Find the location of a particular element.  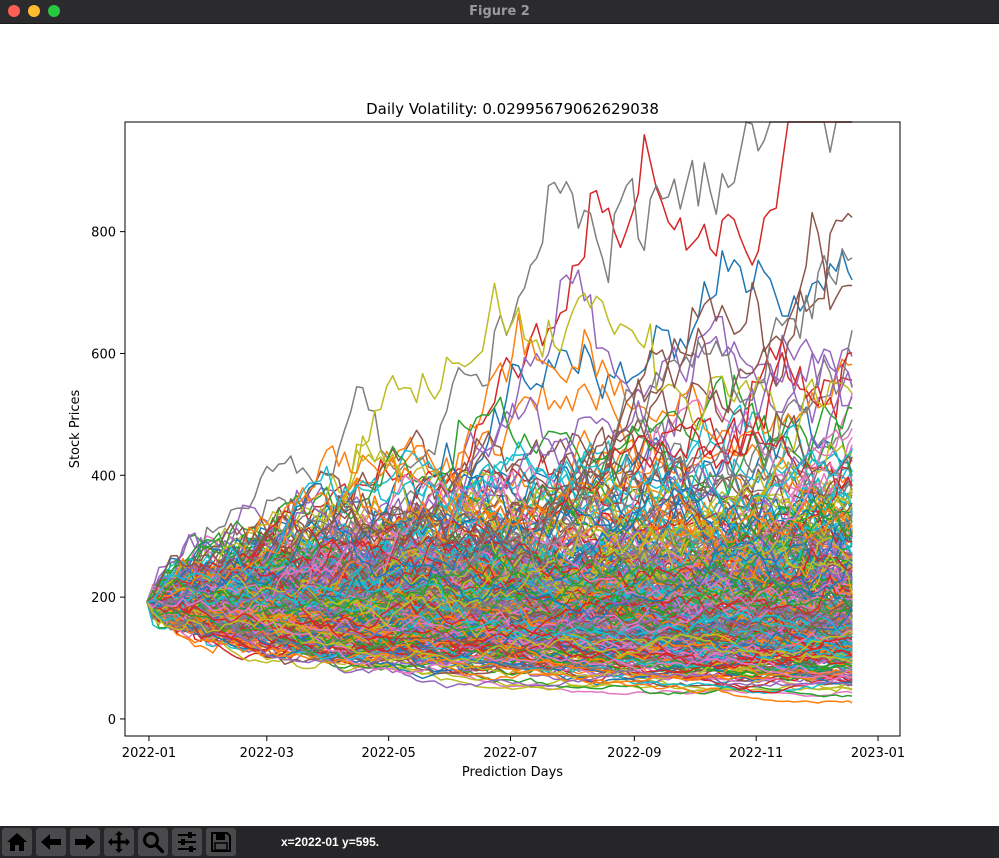

zoom-button is located at coordinates (153, 842).